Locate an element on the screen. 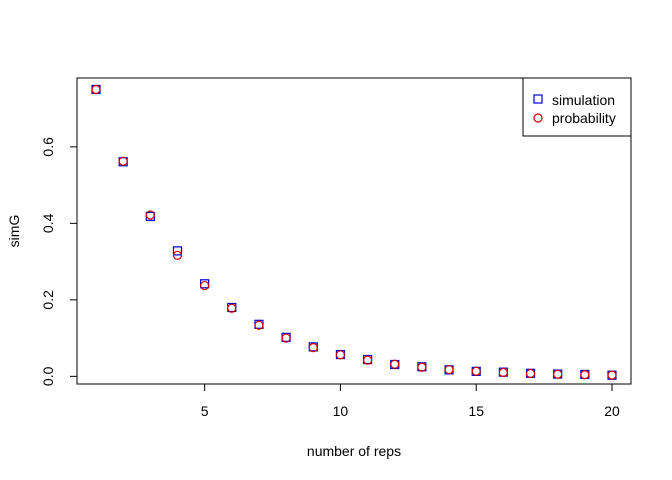 This screenshot has height=480, width=672. x-tick-label: 10 is located at coordinates (341, 411).